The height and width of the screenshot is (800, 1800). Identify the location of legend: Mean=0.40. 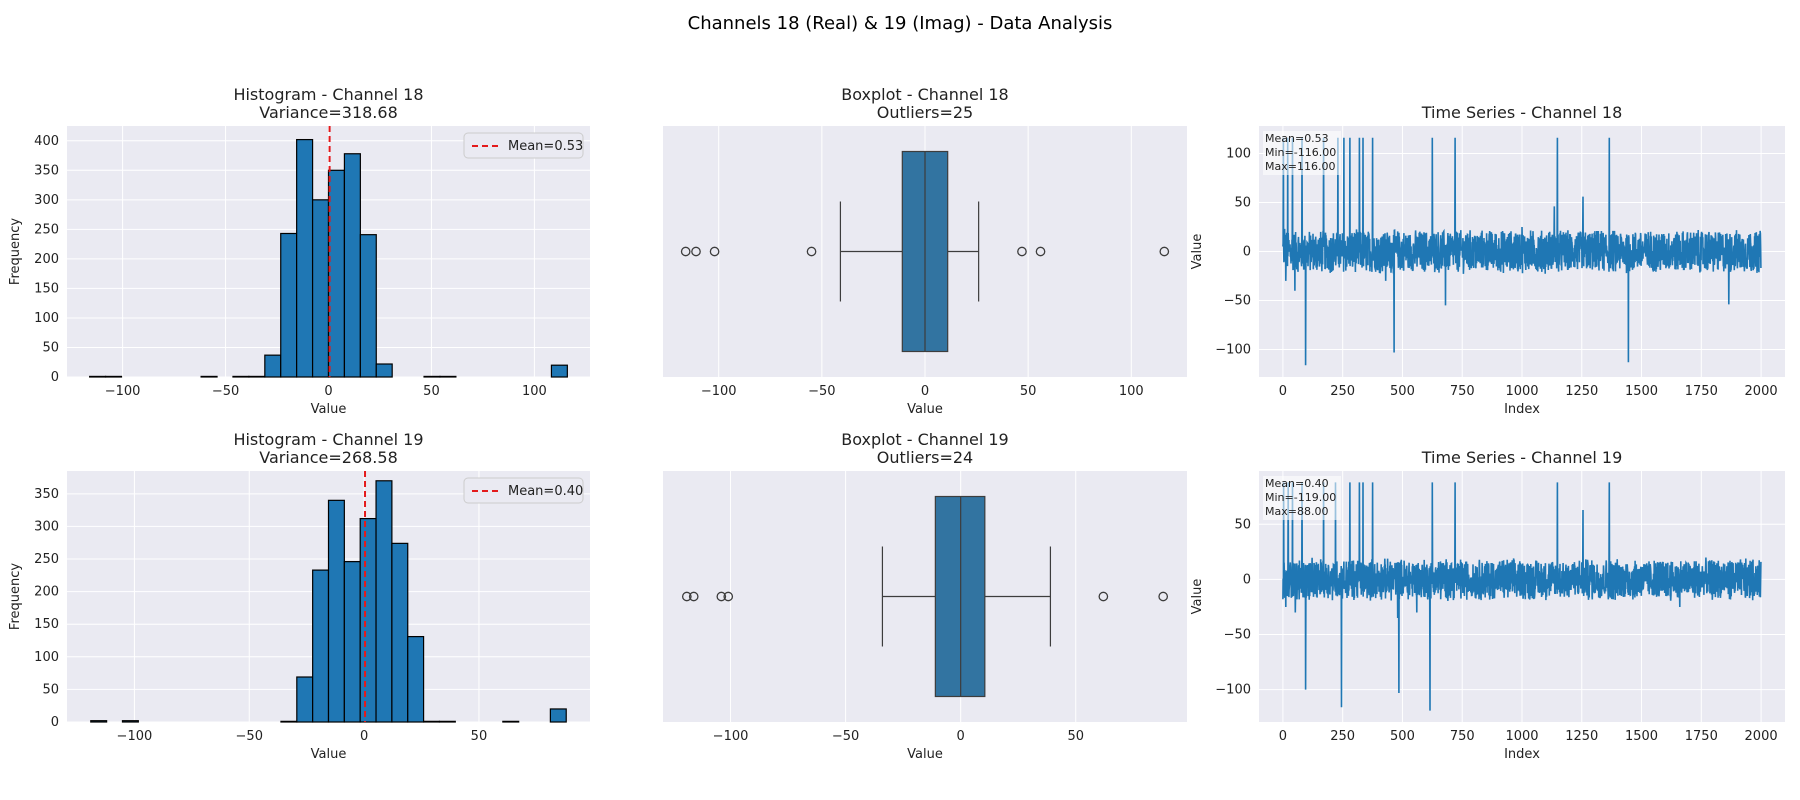
(523, 490).